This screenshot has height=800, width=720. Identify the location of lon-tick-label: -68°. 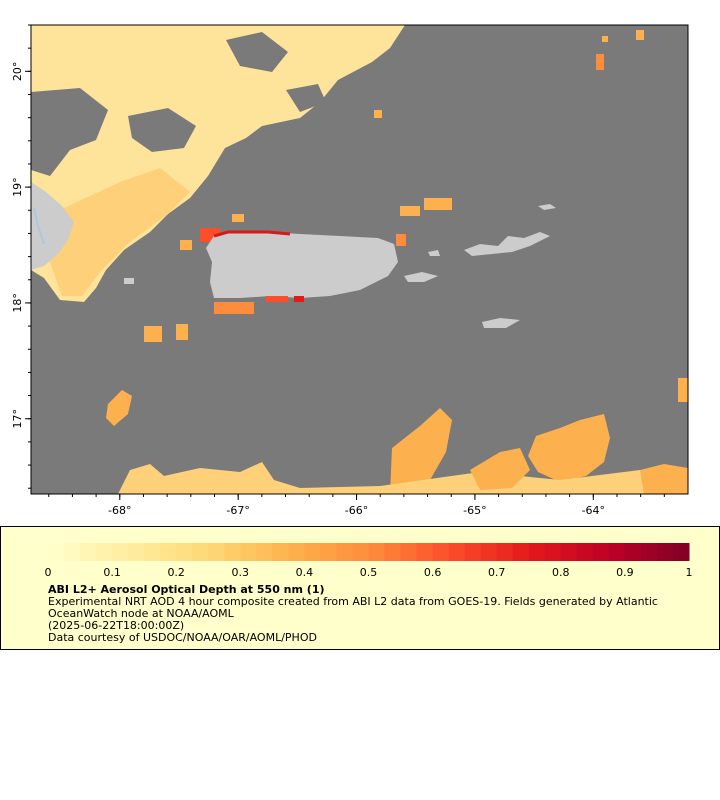
(119, 510).